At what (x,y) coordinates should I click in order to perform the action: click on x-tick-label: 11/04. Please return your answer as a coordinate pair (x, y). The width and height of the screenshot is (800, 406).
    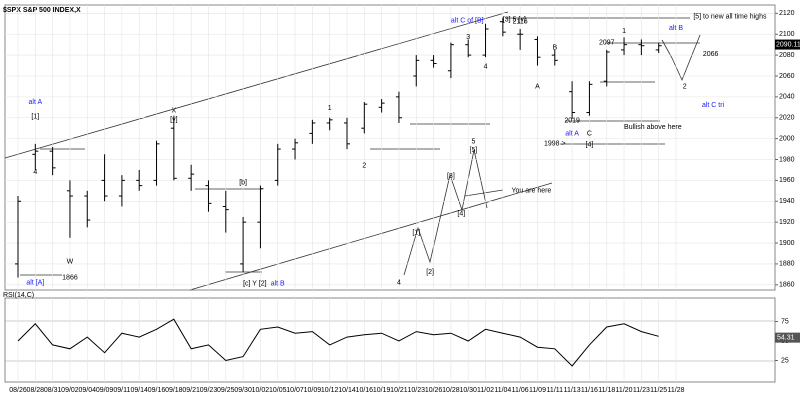
    Looking at the image, I should click on (502, 390).